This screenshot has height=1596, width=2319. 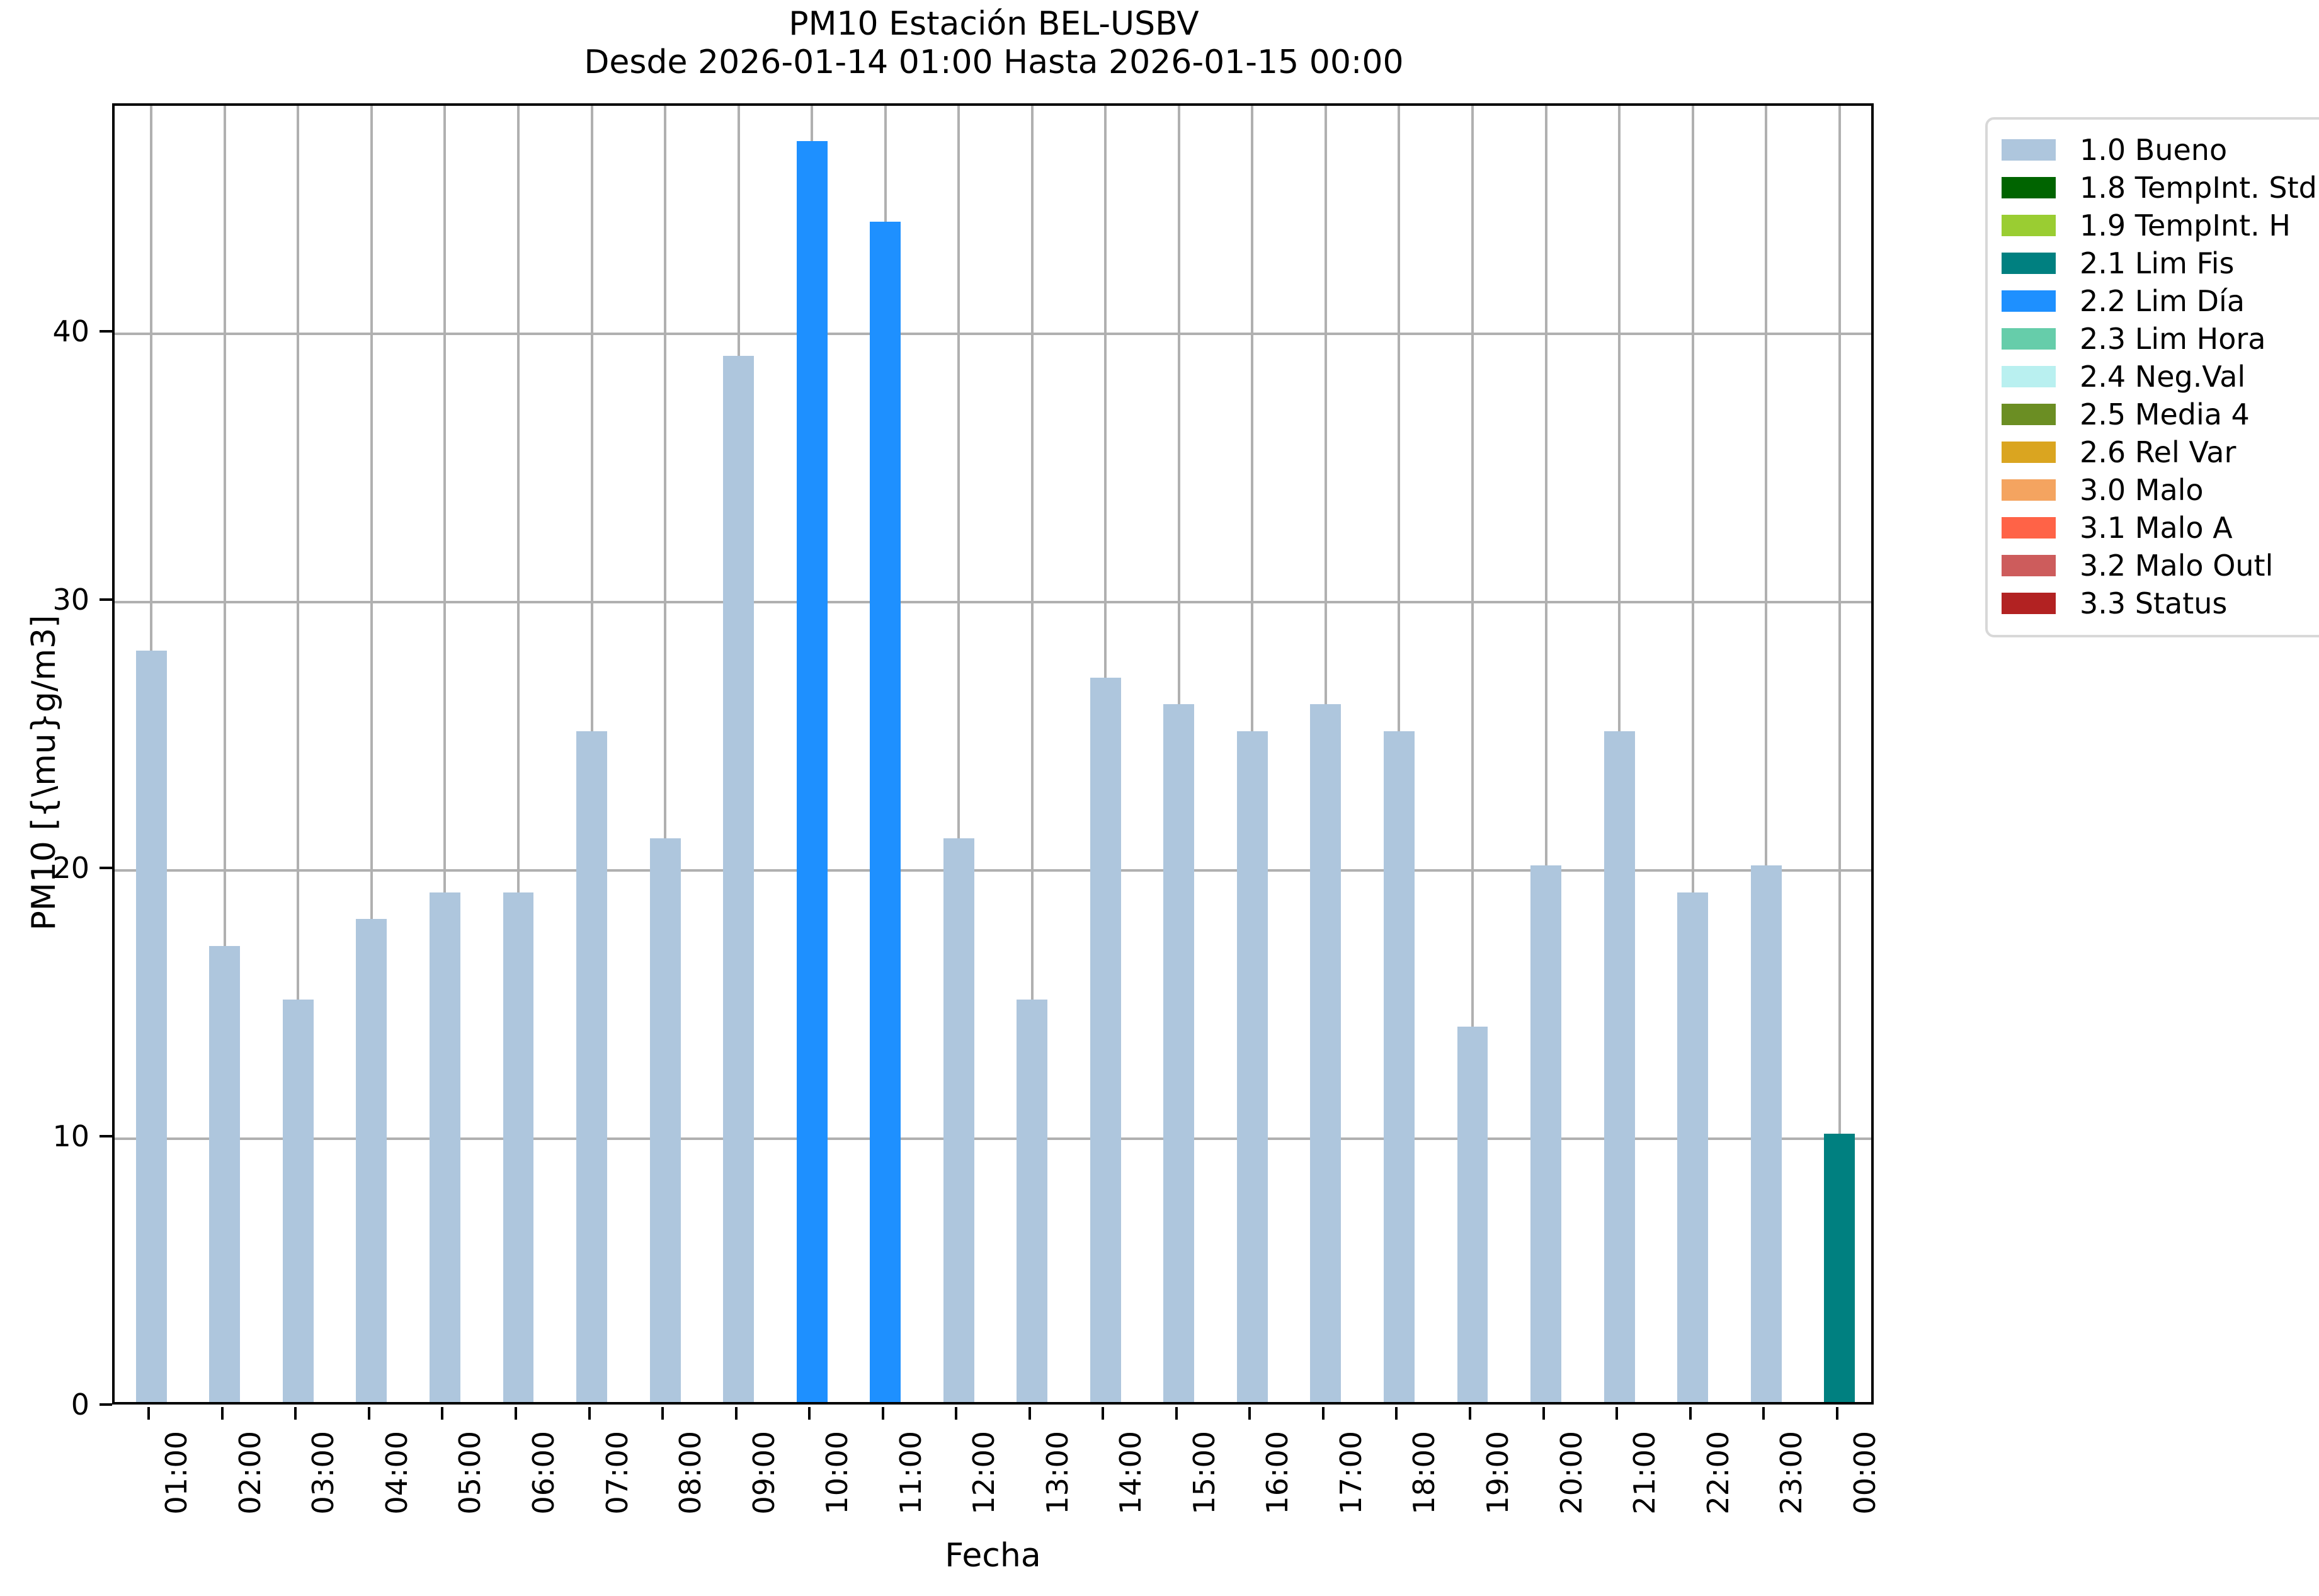 I want to click on x-tick-mark-20:00, so click(x=1543, y=1413).